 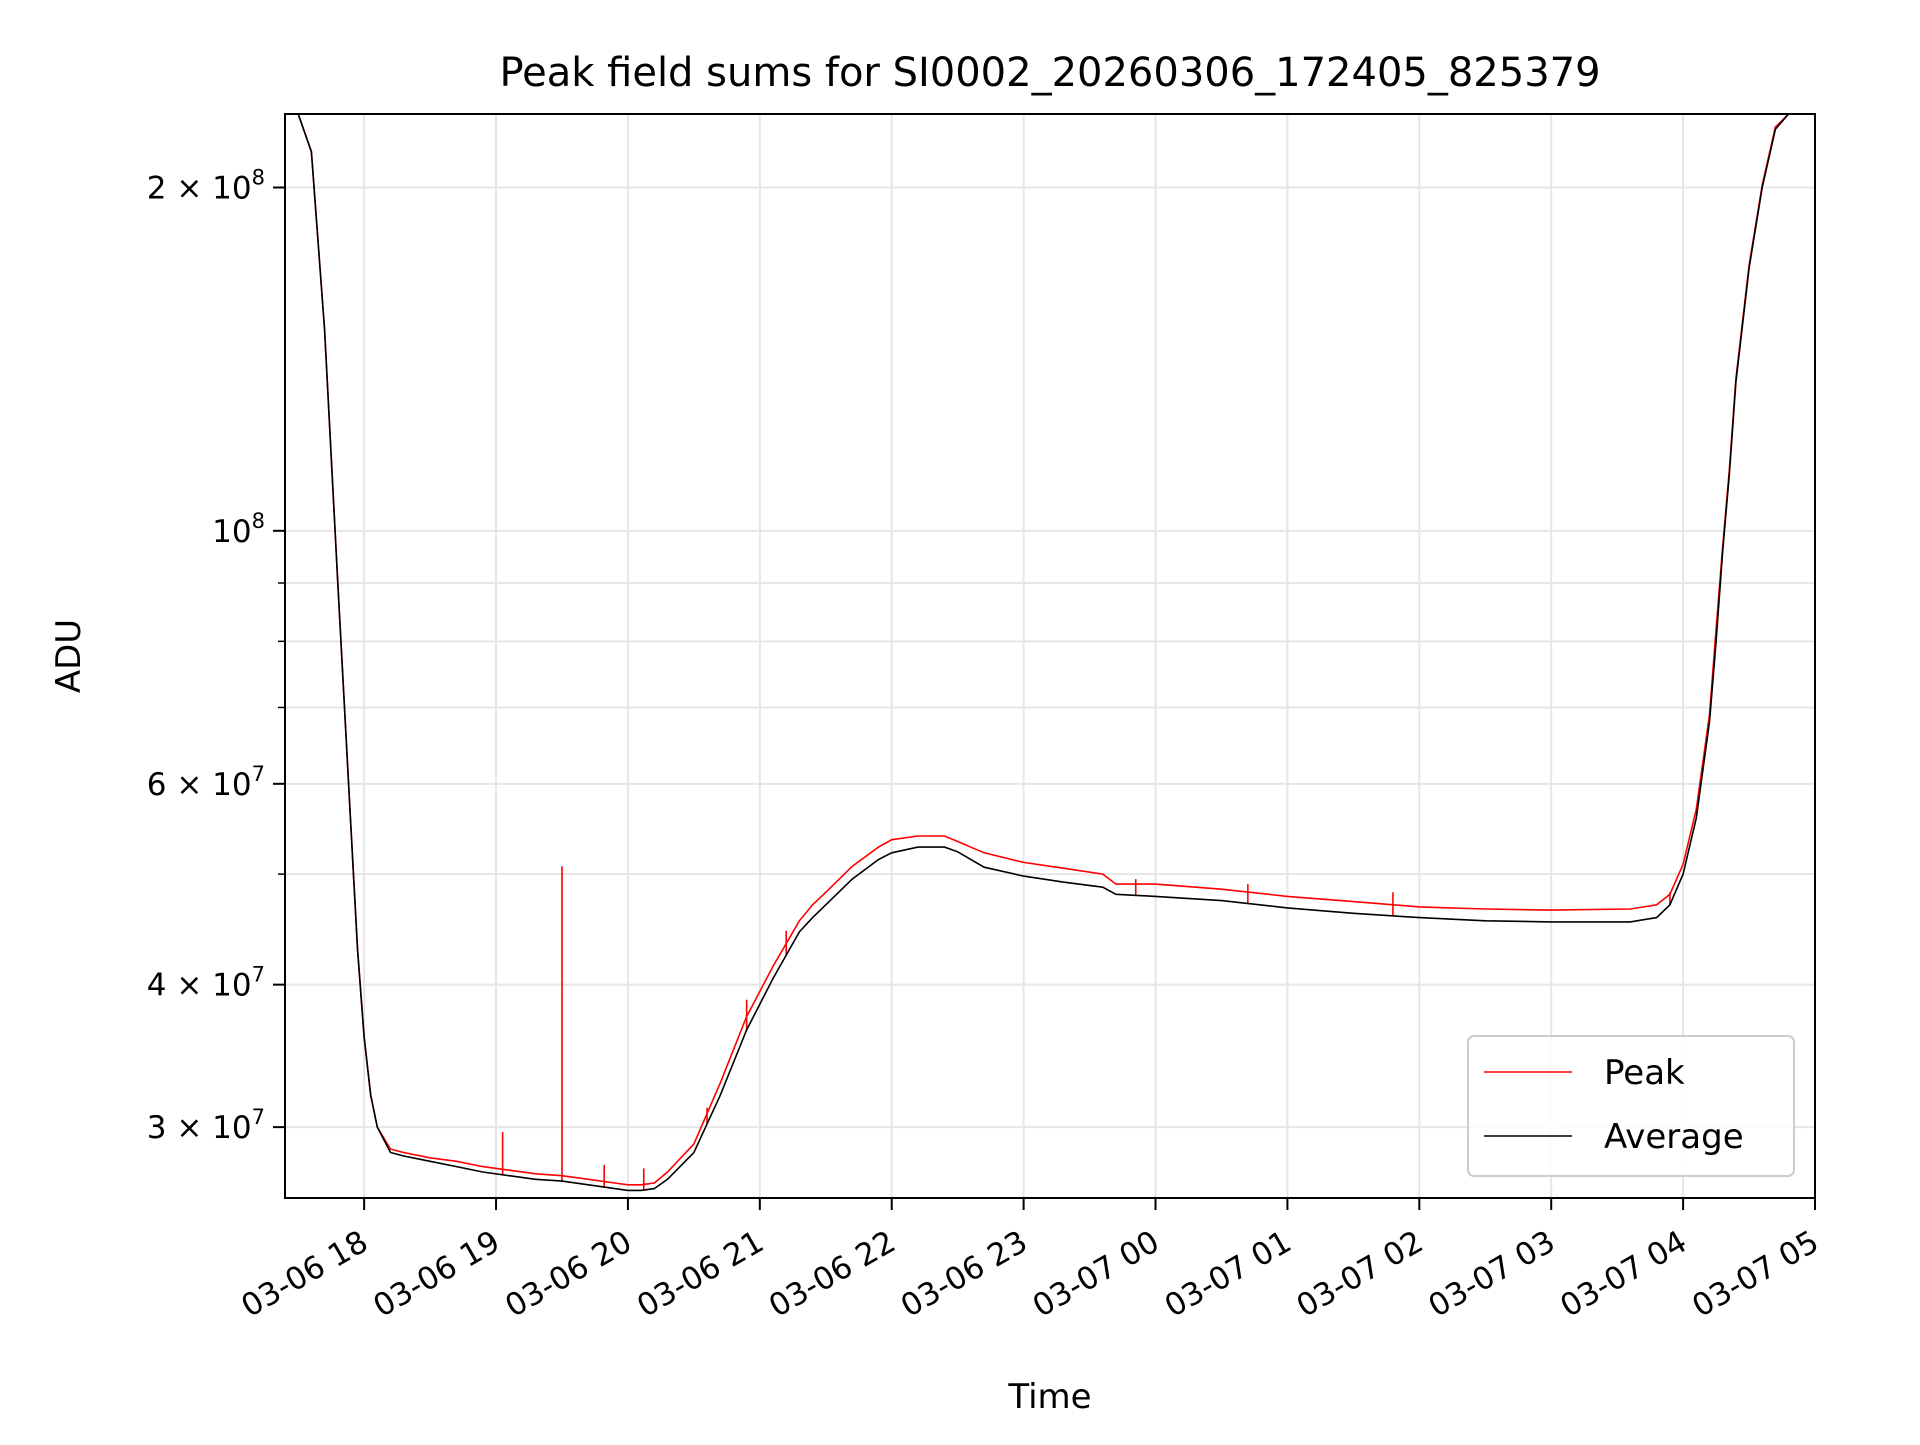 I want to click on y-tick-label: 2 × 108, so click(x=206, y=186).